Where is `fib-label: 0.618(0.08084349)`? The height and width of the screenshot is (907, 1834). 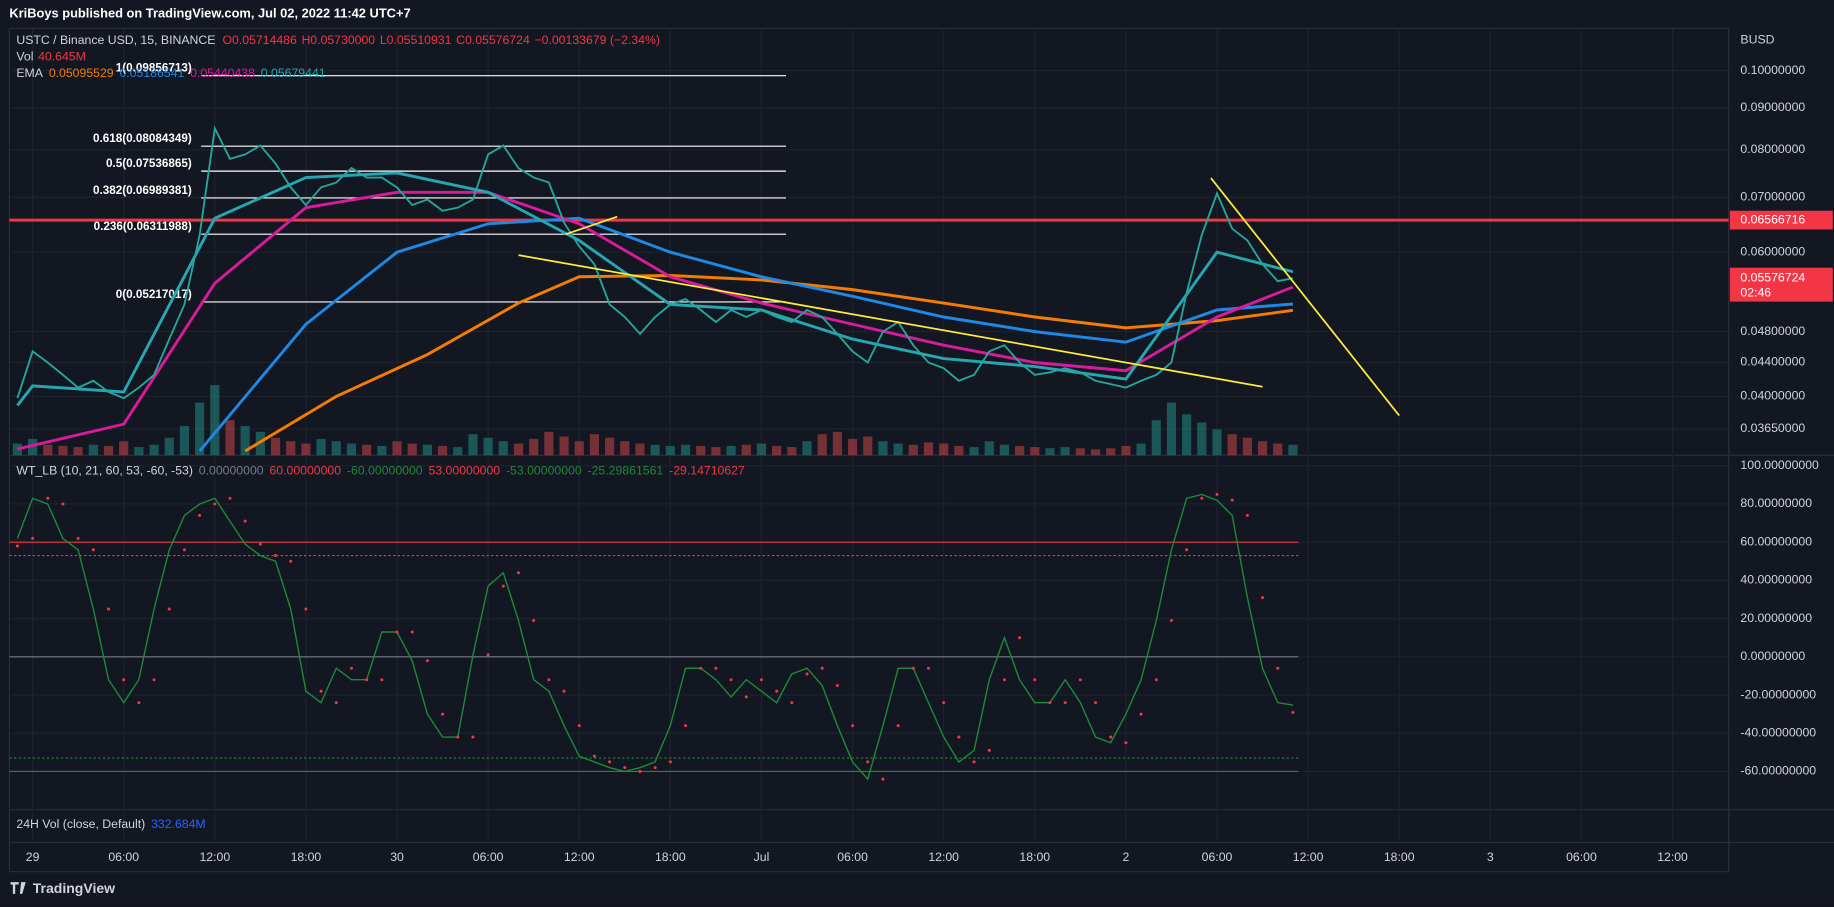
fib-label: 0.618(0.08084349) is located at coordinates (142, 138).